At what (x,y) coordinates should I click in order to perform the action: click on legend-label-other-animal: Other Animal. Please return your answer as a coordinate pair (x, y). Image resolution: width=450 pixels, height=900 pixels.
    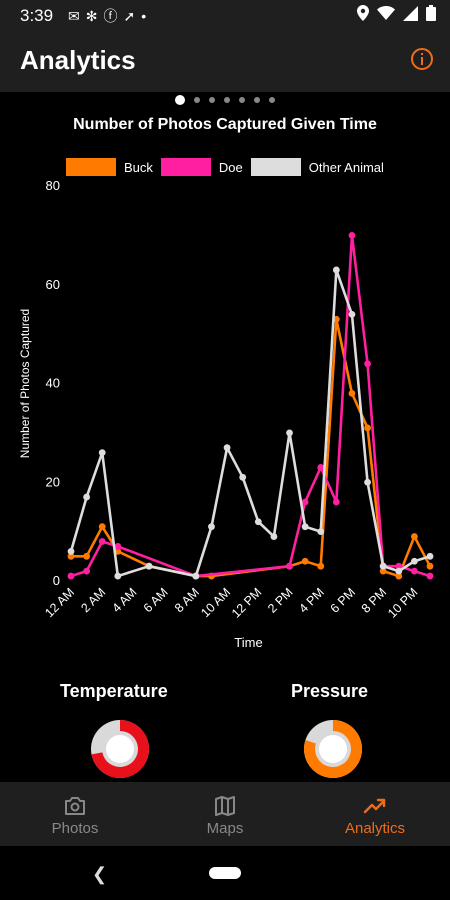
    Looking at the image, I should click on (346, 167).